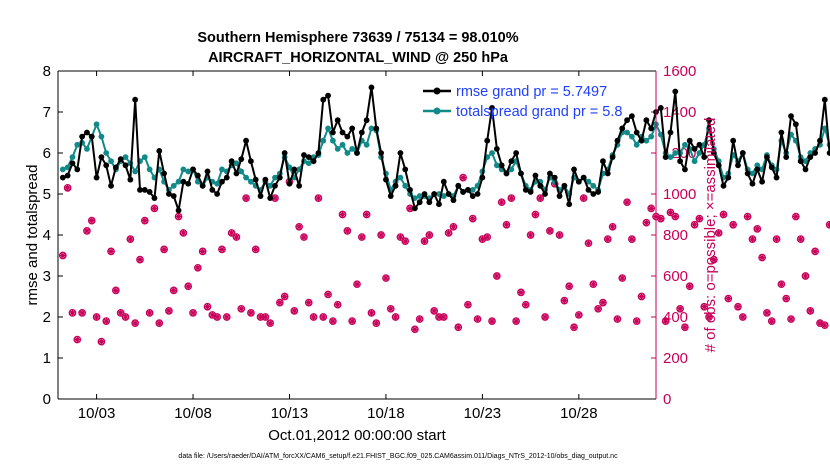  Describe the element at coordinates (673, 235) in the screenshot. I see `y-axis-right: 02004006008001000120014001600` at that location.